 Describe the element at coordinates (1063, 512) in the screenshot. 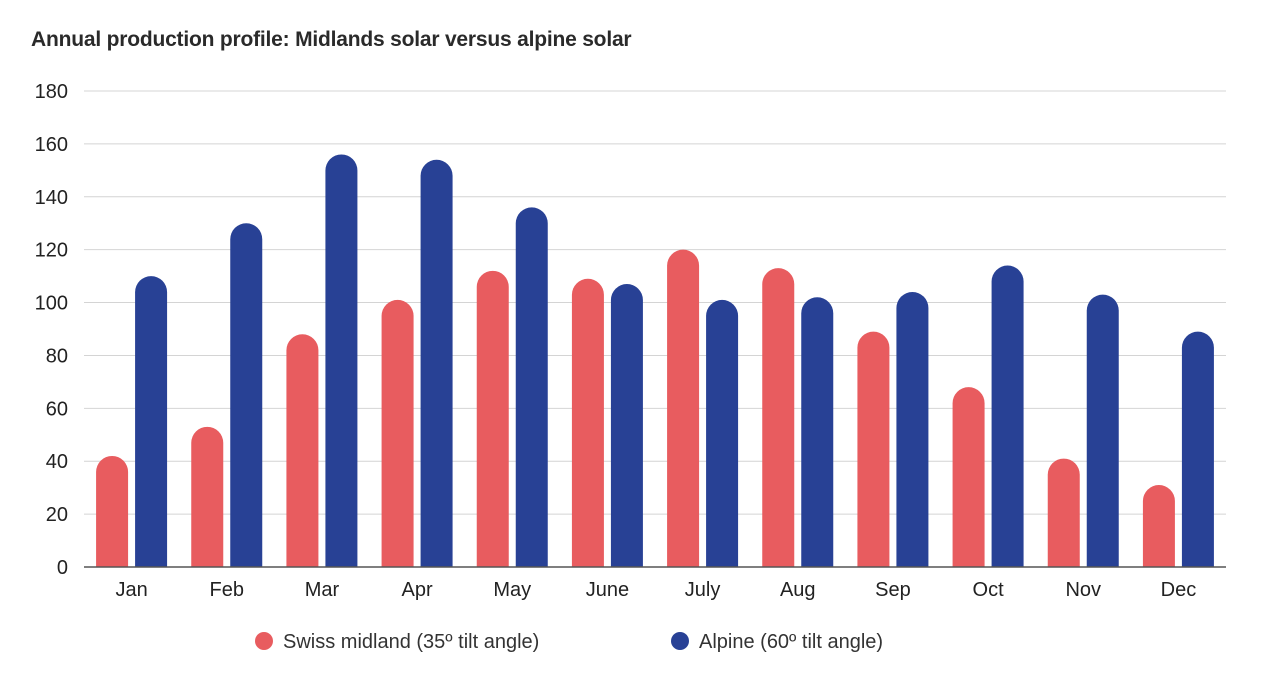

I see `midland-bar-nov` at that location.